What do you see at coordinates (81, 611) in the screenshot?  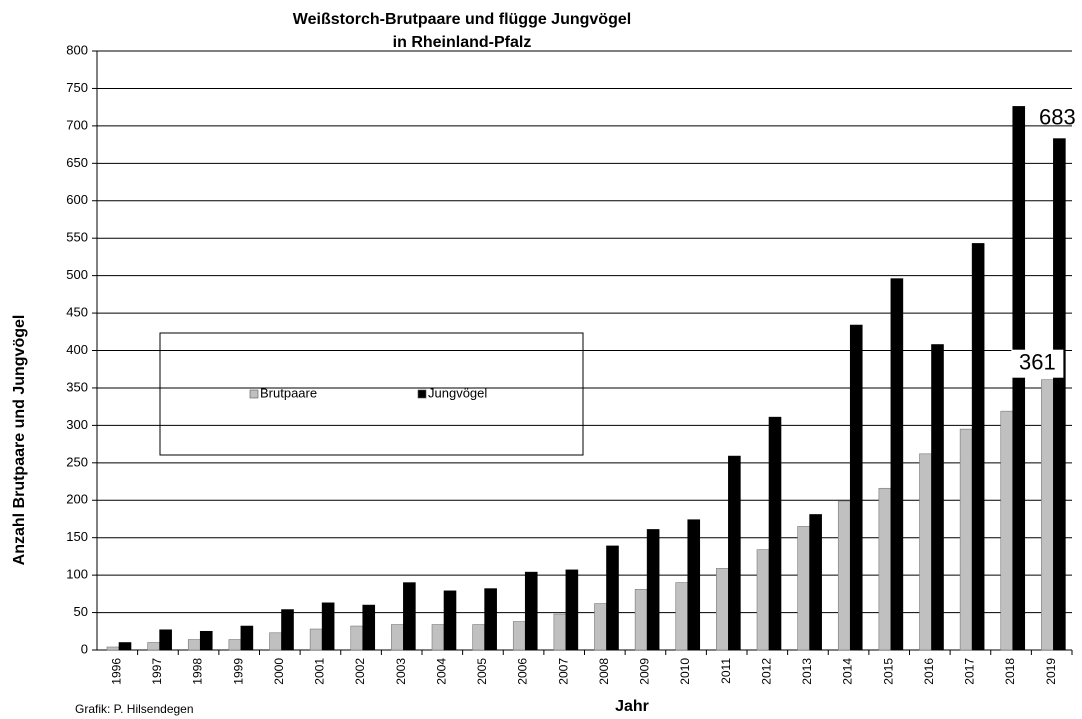 I see `y-tick-label: 50` at bounding box center [81, 611].